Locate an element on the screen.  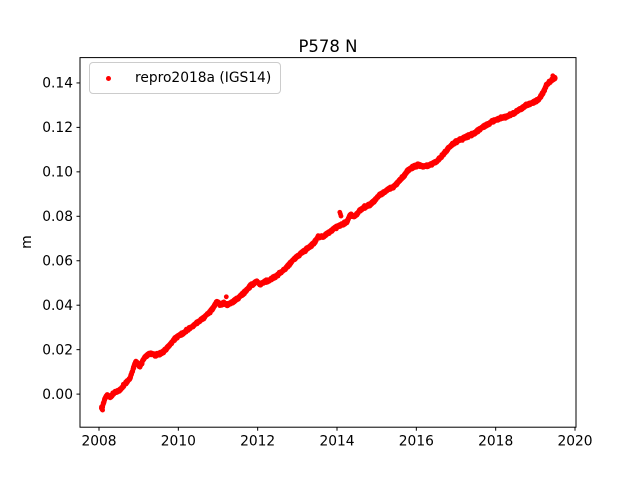
x-tick-label: 2008 is located at coordinates (98, 442).